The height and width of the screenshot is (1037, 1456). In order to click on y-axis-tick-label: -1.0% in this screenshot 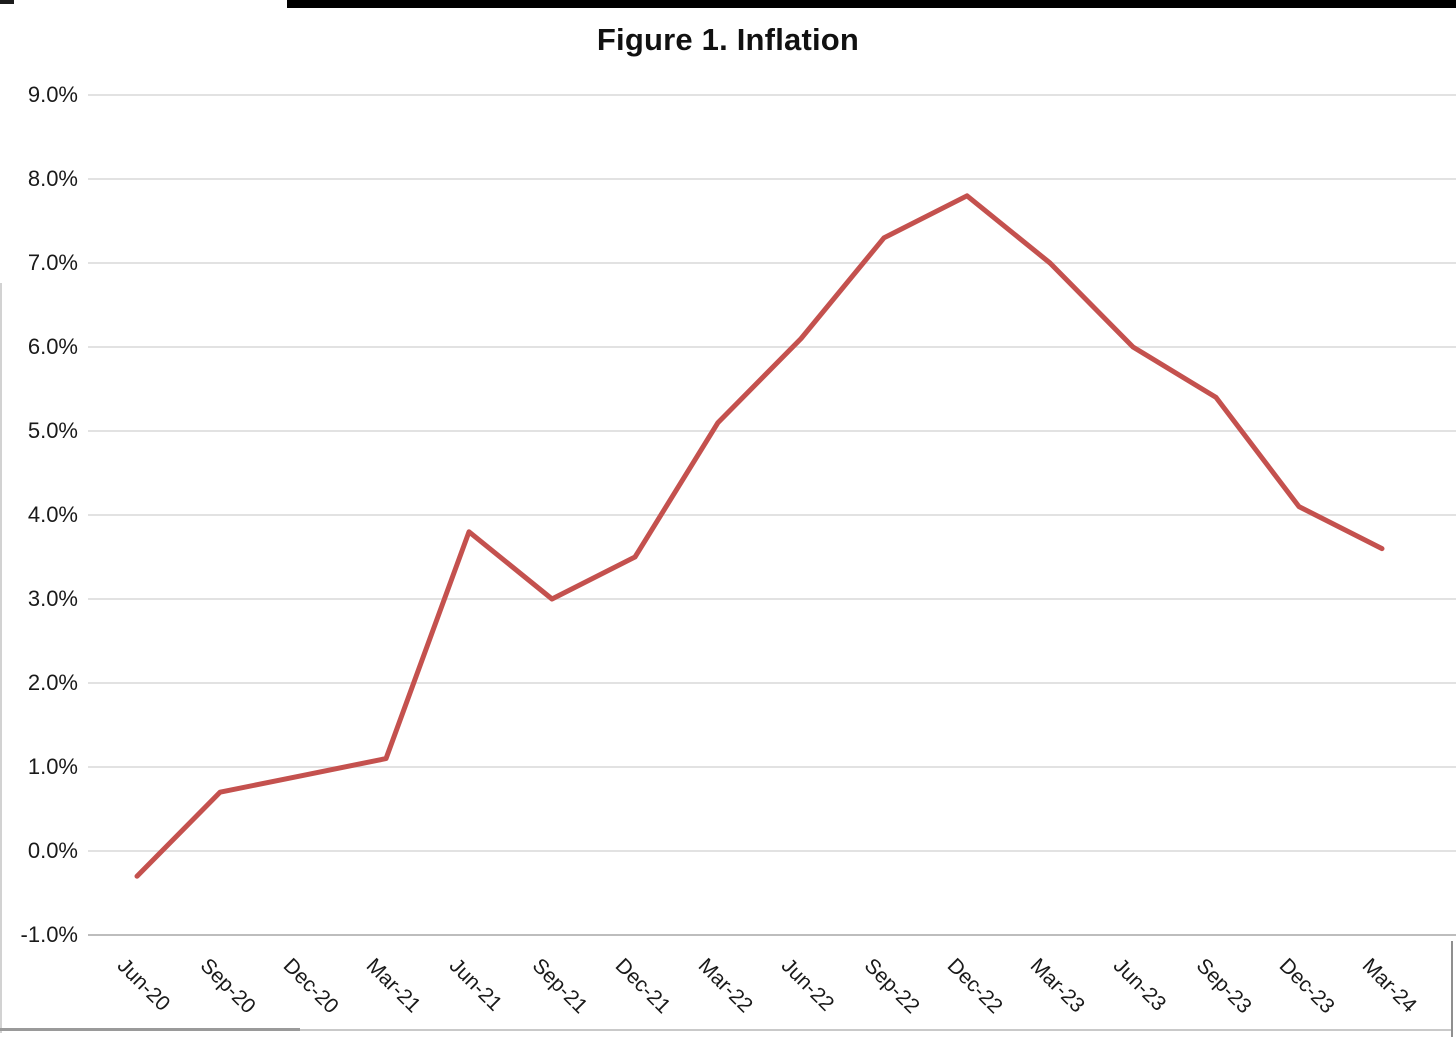, I will do `click(49, 934)`.